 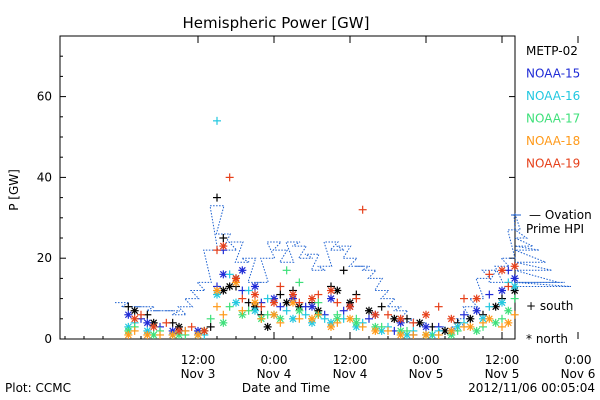 What do you see at coordinates (553, 164) in the screenshot?
I see `legend-item-noaa-19: NOAA-19` at bounding box center [553, 164].